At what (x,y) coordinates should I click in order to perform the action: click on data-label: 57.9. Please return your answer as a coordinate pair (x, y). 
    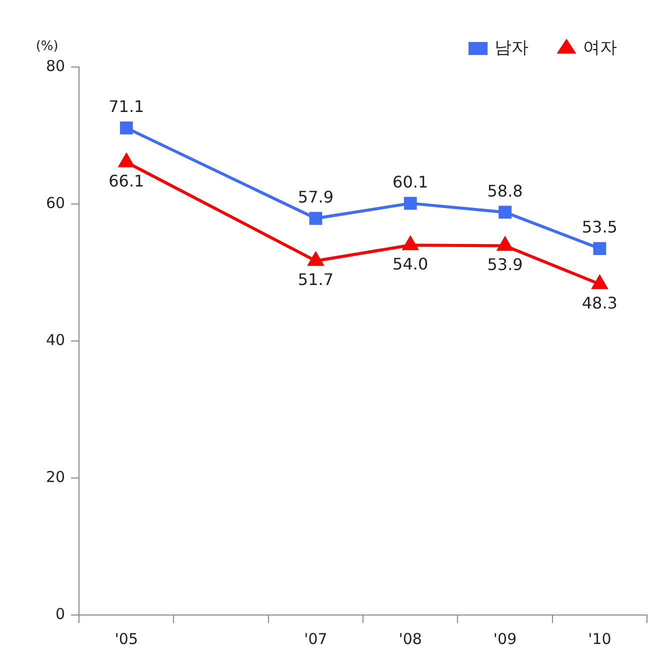
    Looking at the image, I should click on (316, 197).